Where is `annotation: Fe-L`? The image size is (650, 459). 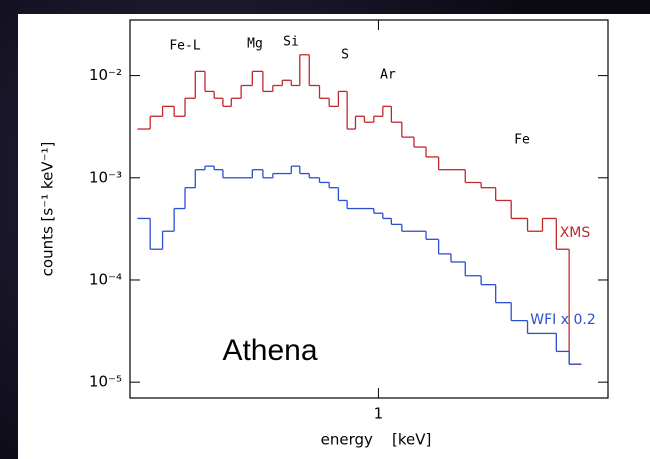
annotation: Fe-L is located at coordinates (184, 46).